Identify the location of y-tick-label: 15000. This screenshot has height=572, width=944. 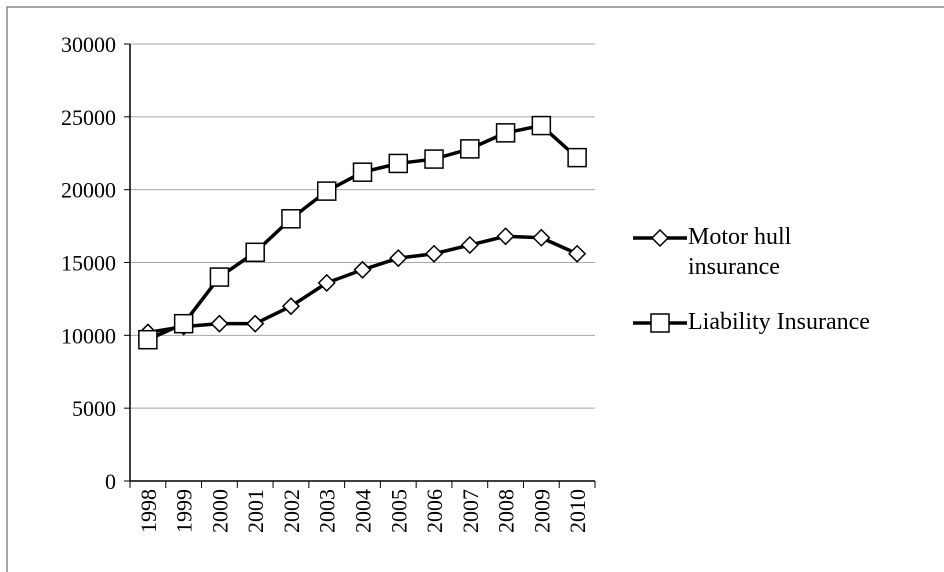
(88, 263).